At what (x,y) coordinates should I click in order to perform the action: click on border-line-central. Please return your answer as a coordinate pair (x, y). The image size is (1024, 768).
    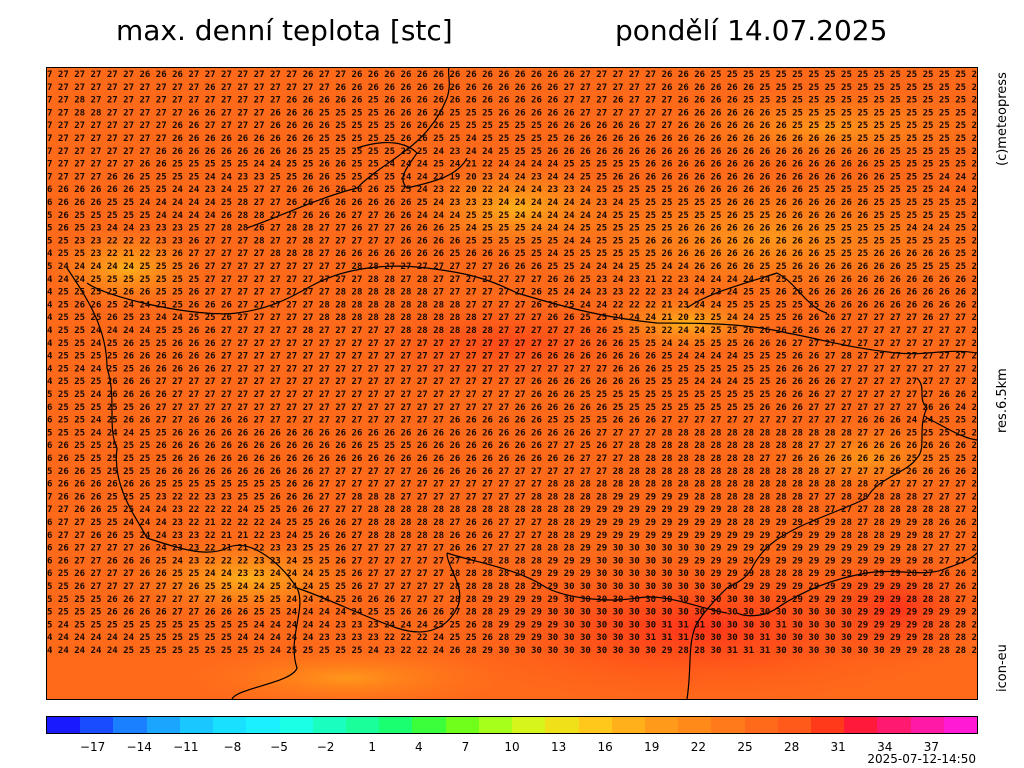
    Looking at the image, I should click on (531, 310).